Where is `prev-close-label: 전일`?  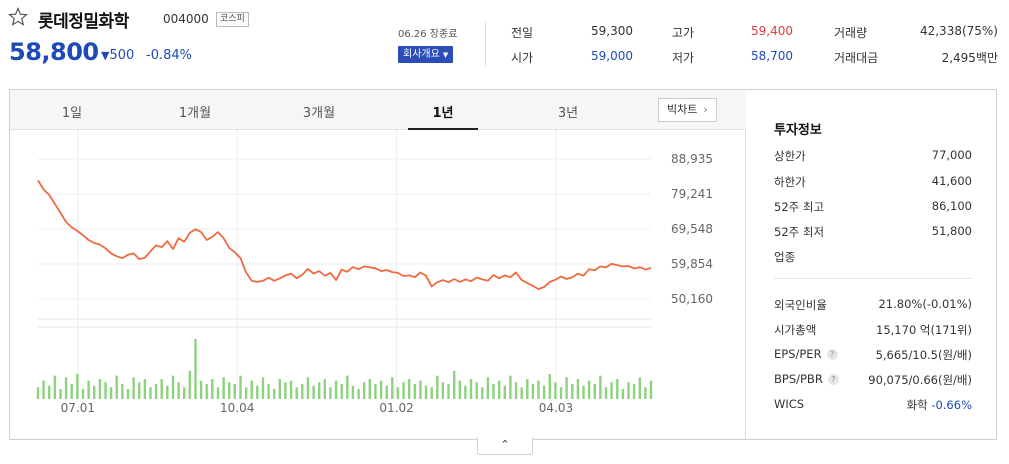 prev-close-label: 전일 is located at coordinates (522, 33).